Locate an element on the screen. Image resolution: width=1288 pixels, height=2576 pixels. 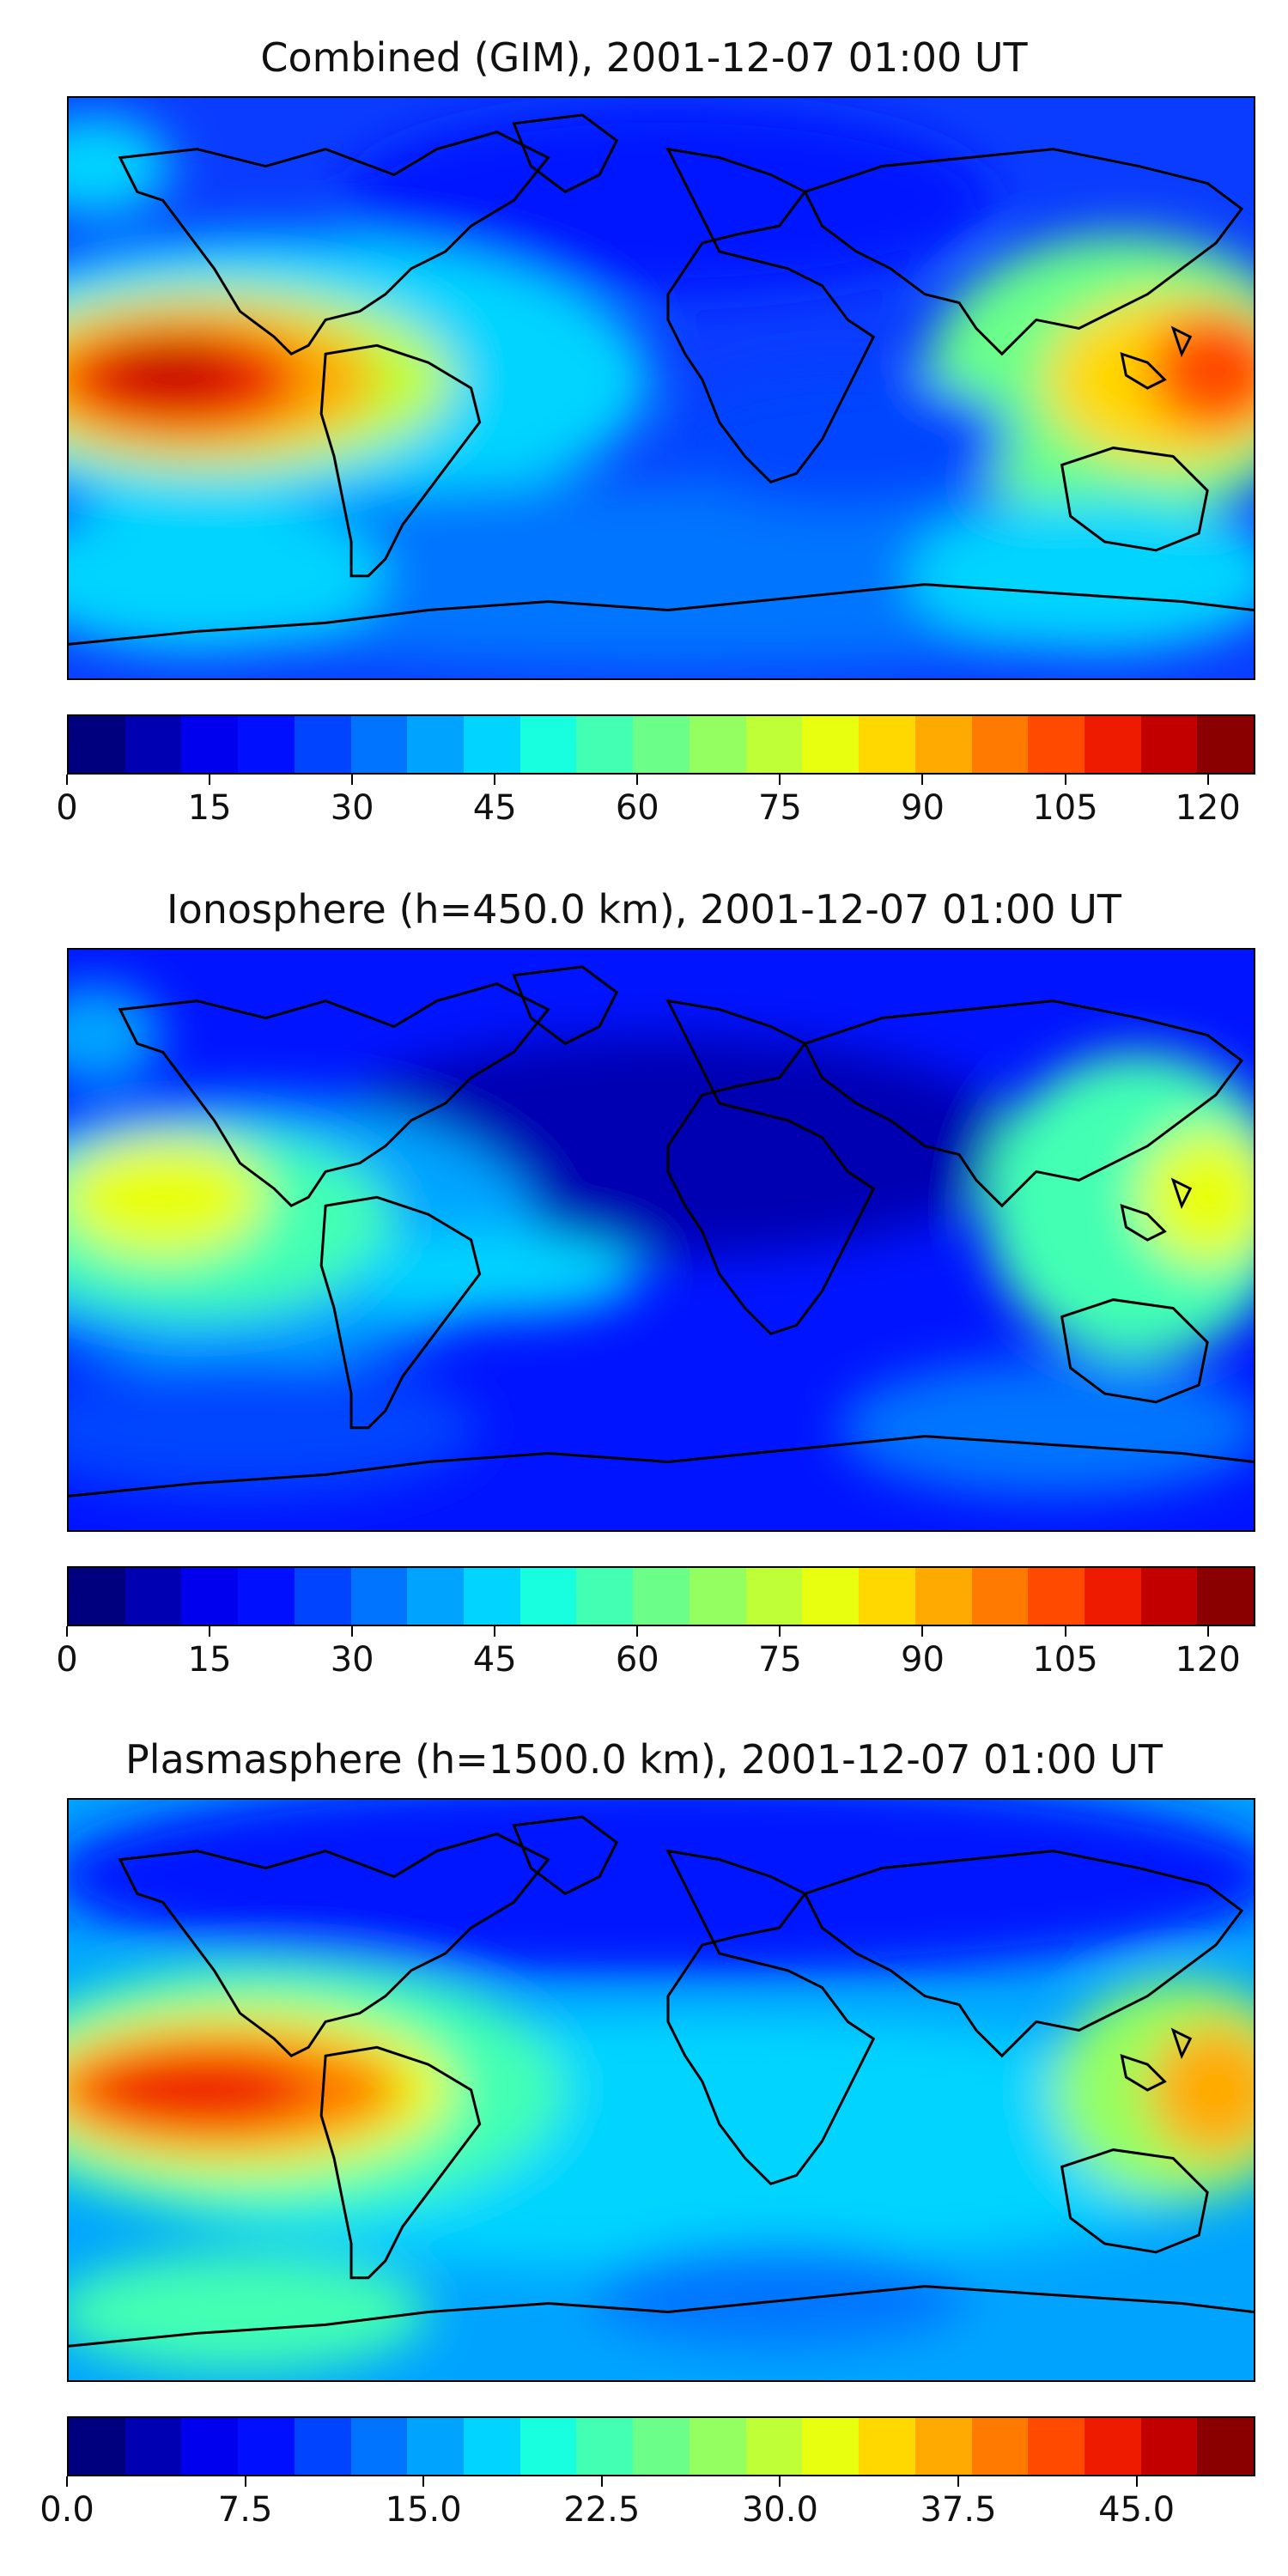
tick-label: 30 is located at coordinates (352, 808).